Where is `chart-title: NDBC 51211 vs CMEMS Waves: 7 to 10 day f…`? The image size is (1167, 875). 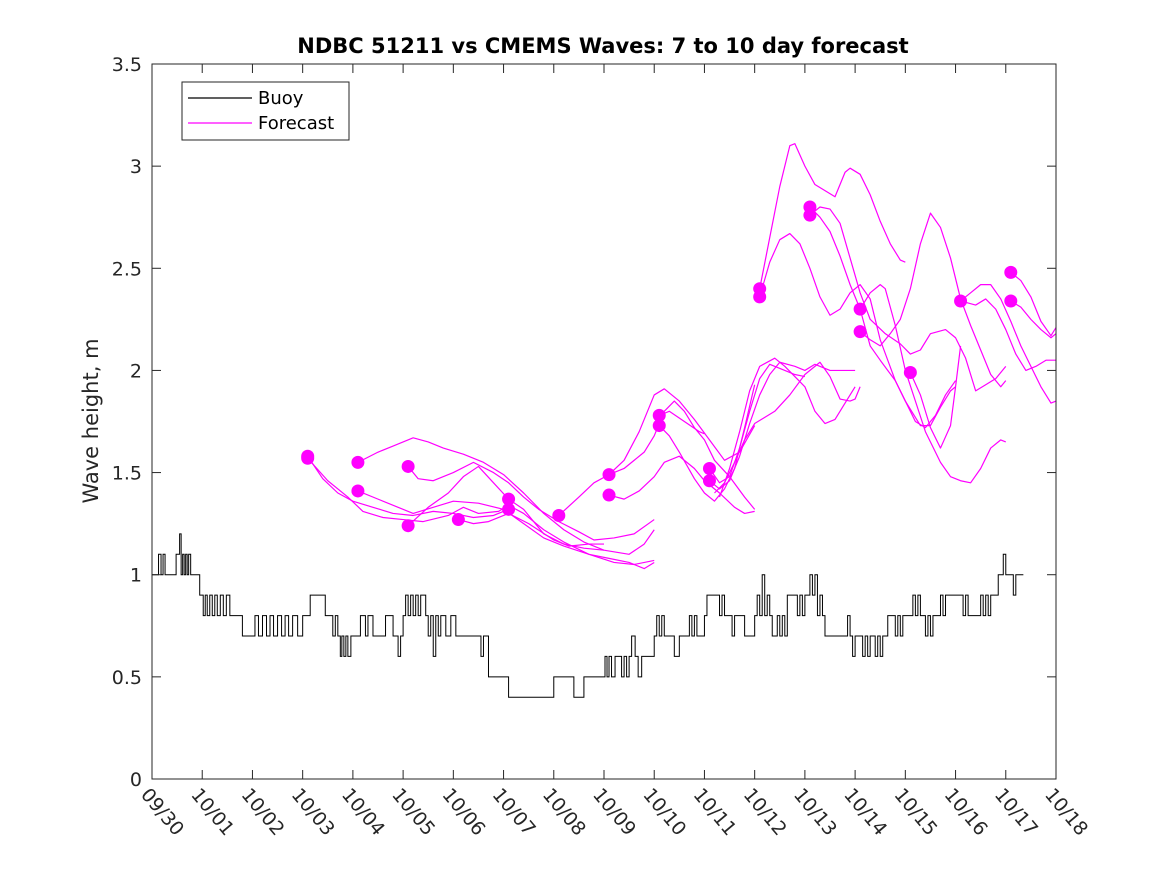
chart-title: NDBC 51211 vs CMEMS Waves: 7 to 10 day f… is located at coordinates (602, 46).